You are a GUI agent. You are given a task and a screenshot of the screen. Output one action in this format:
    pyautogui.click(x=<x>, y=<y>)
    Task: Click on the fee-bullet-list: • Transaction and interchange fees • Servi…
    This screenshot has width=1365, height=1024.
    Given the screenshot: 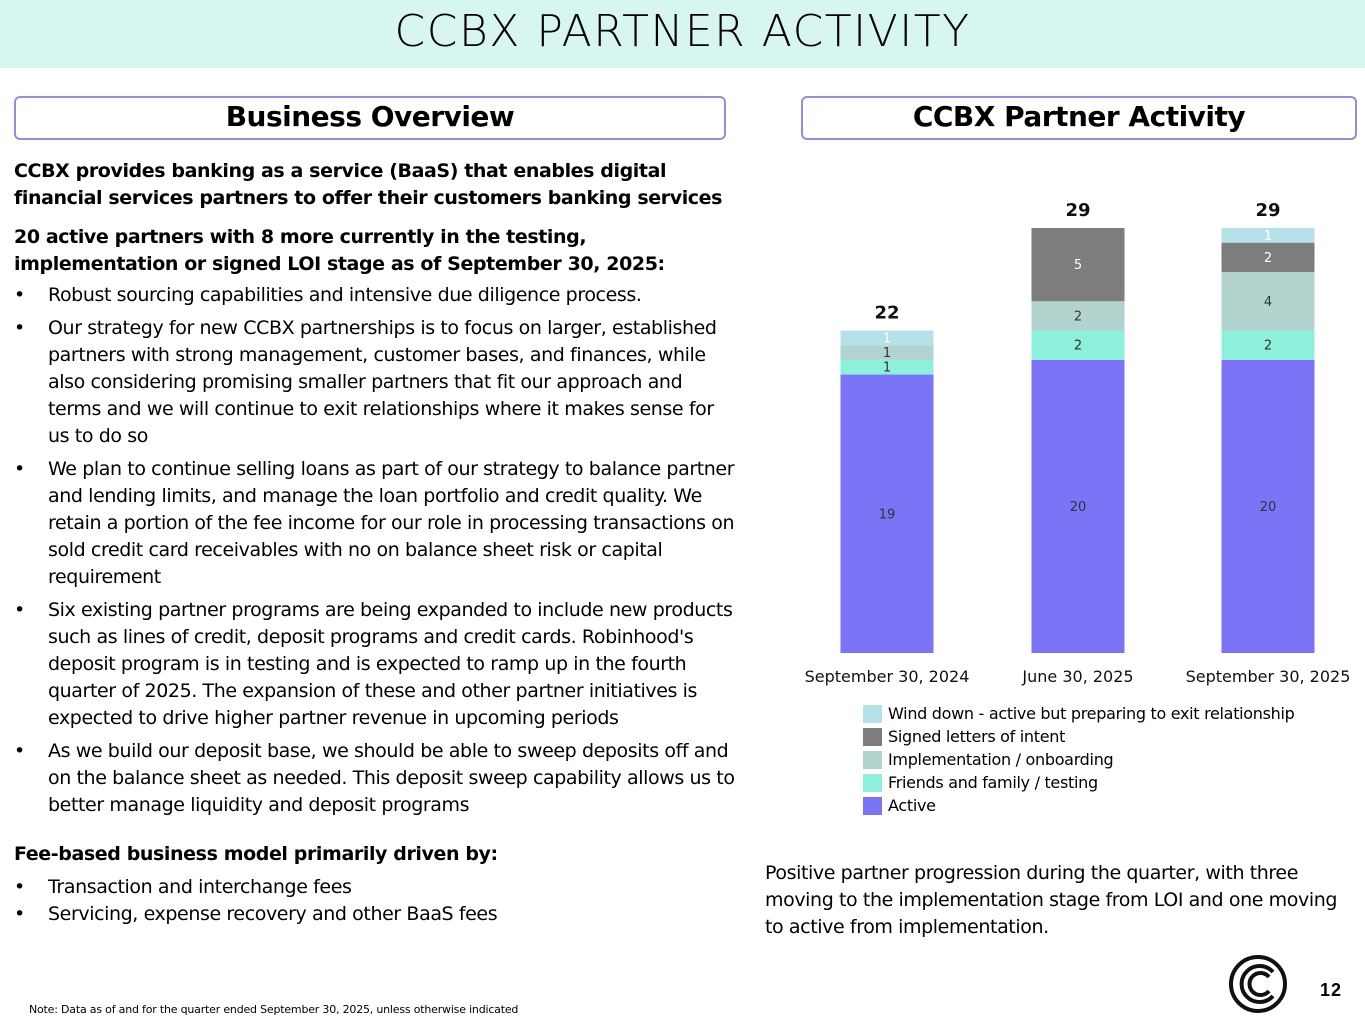 What is the action you would take?
    pyautogui.click(x=376, y=901)
    